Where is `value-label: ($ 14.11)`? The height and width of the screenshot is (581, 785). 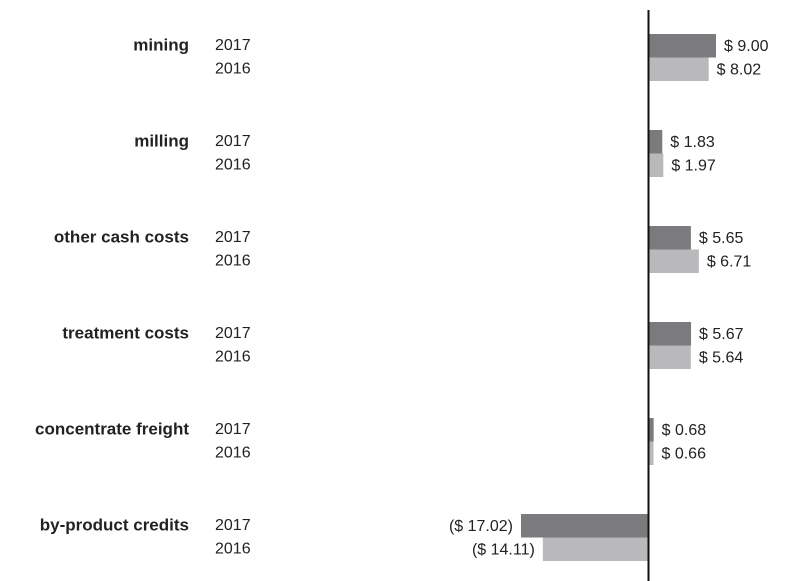
value-label: ($ 14.11) is located at coordinates (503, 549).